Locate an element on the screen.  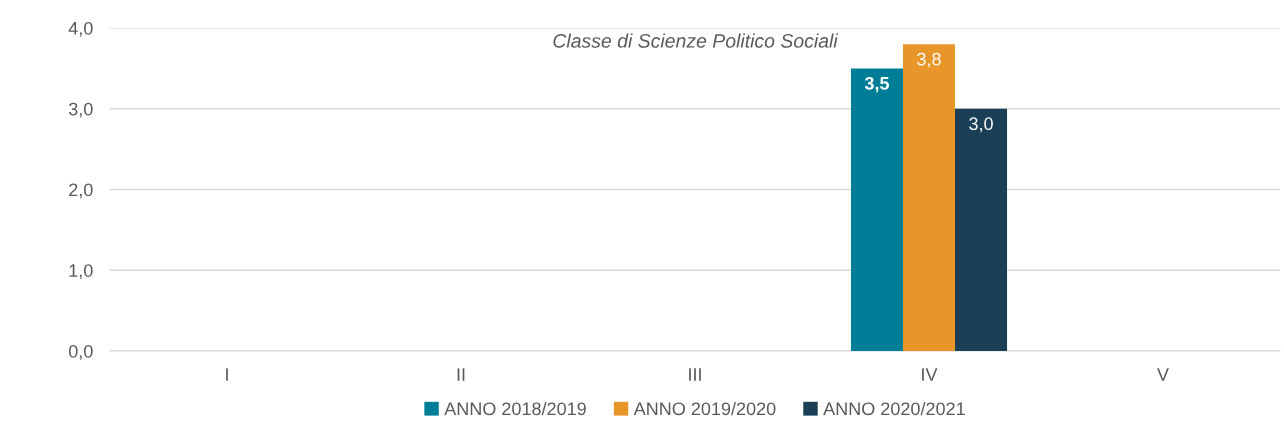
y-tick-label: 1,0 is located at coordinates (81, 272).